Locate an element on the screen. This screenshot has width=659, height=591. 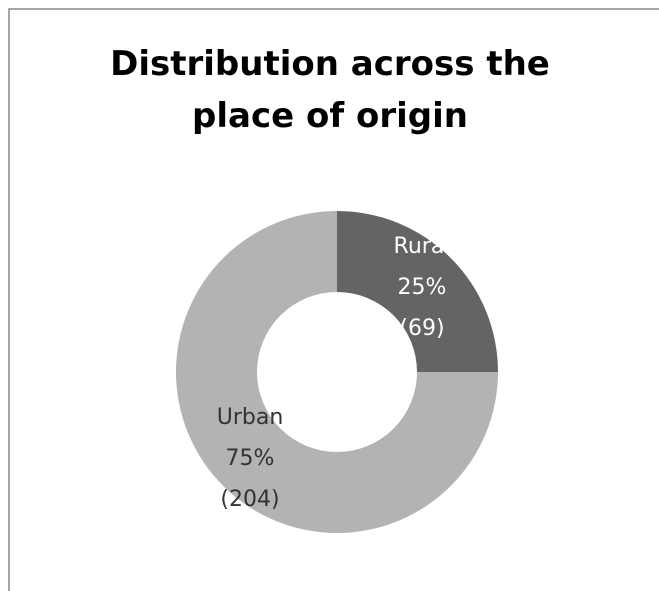
donut-segment is located at coordinates (417, 291).